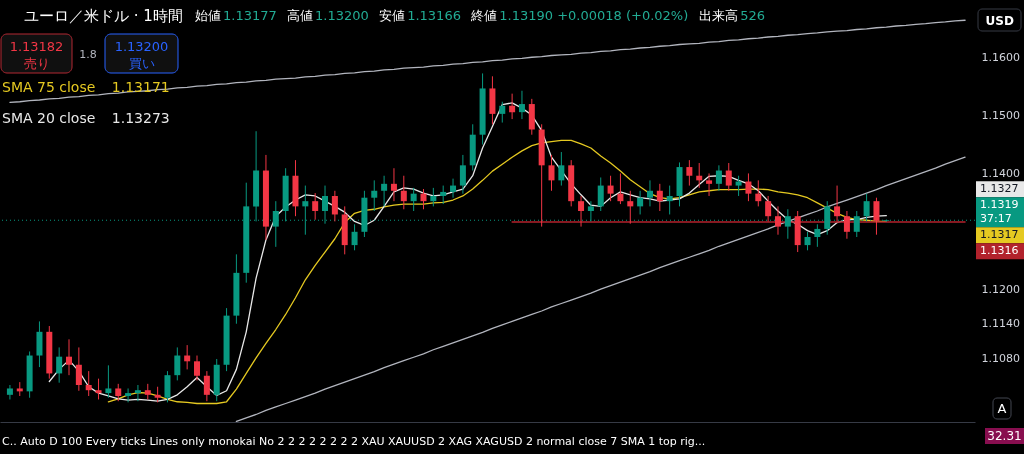 The width and height of the screenshot is (1024, 454). Describe the element at coordinates (1000, 173) in the screenshot. I see `y-tick-label: 1.1400` at that location.